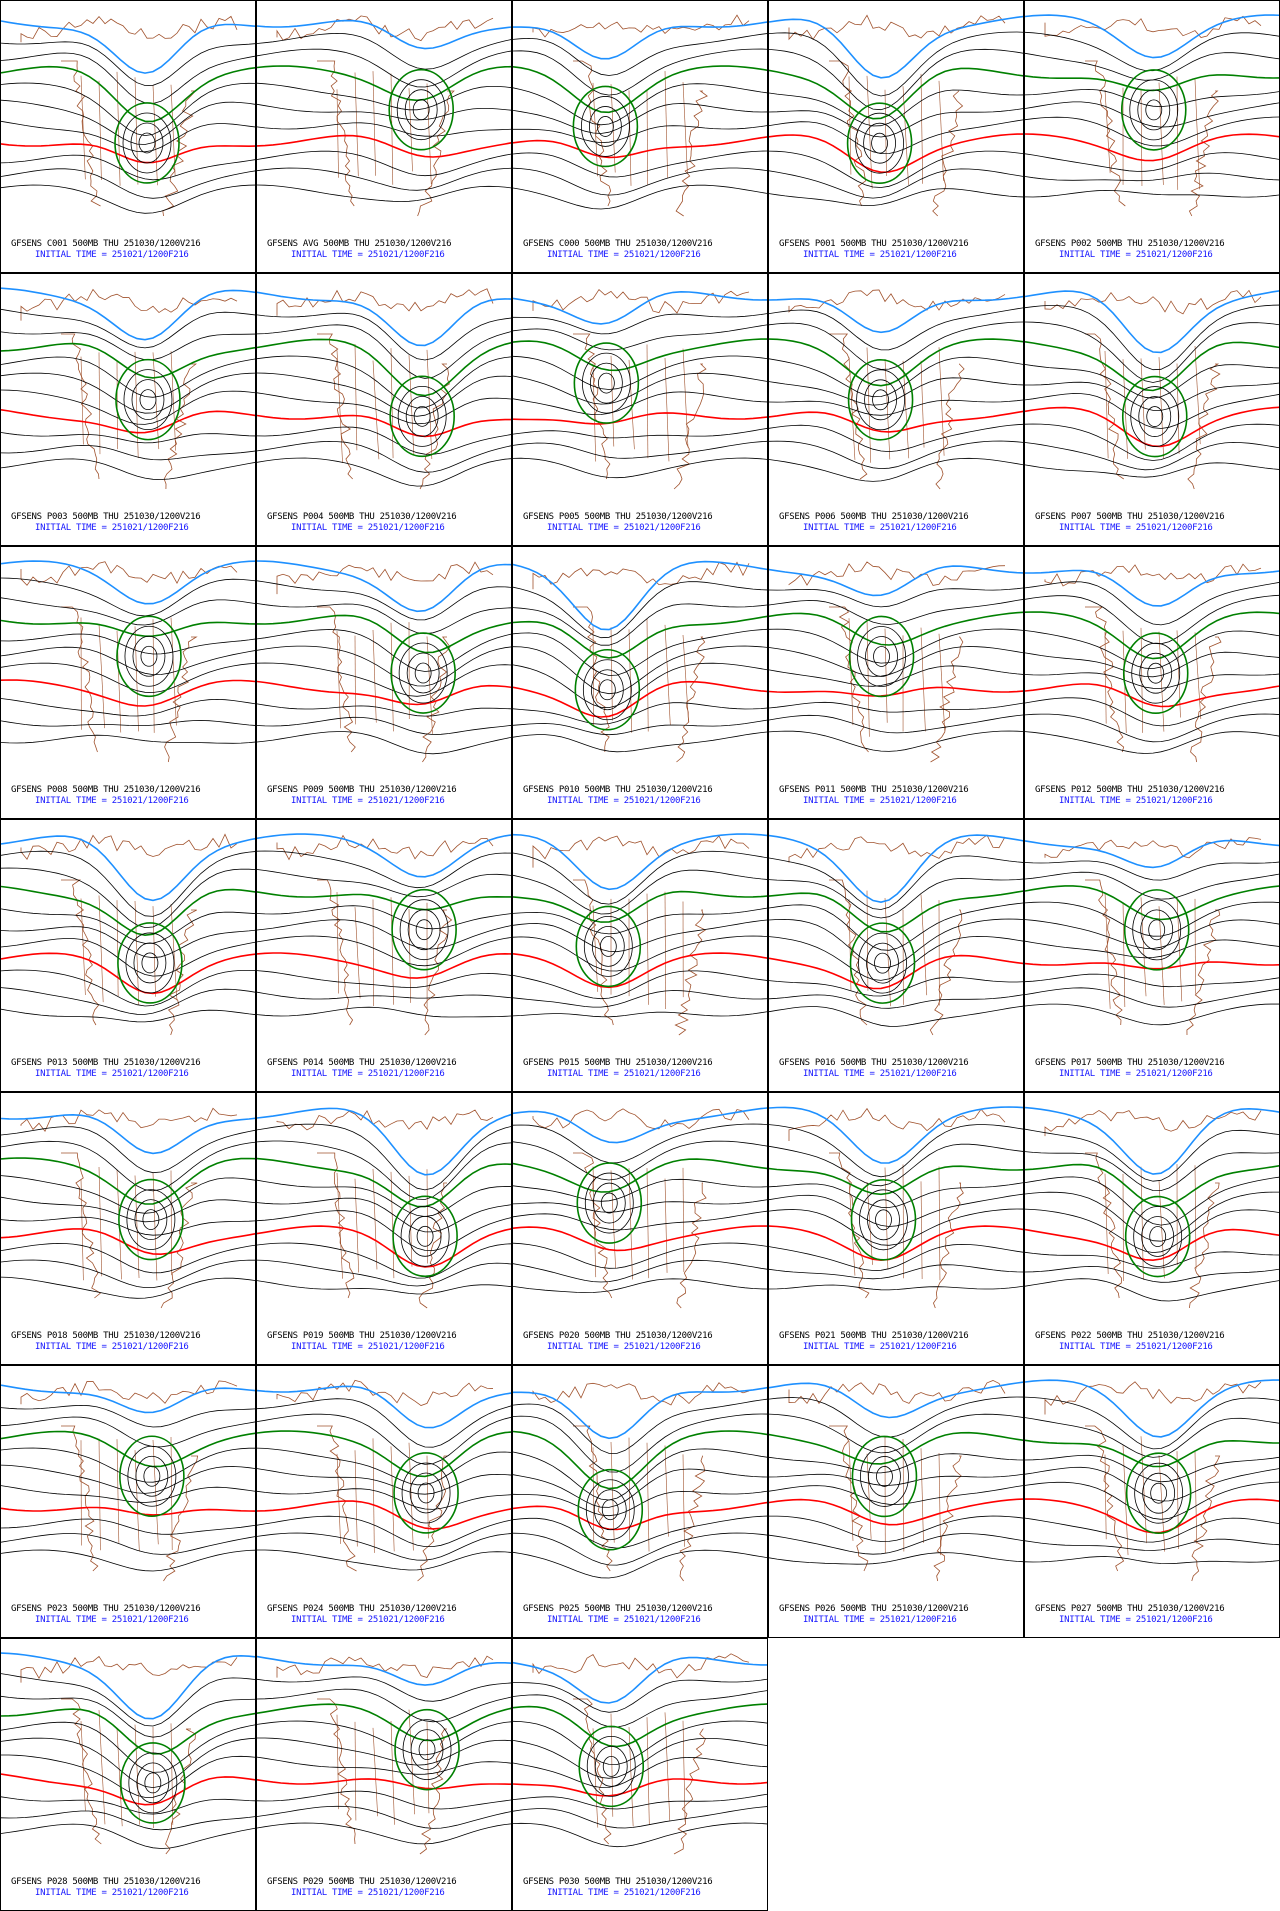 The image size is (1280, 1911). What do you see at coordinates (874, 1063) in the screenshot?
I see `panel-label: GFSENS P016 500MB THU 251030/1200V216` at bounding box center [874, 1063].